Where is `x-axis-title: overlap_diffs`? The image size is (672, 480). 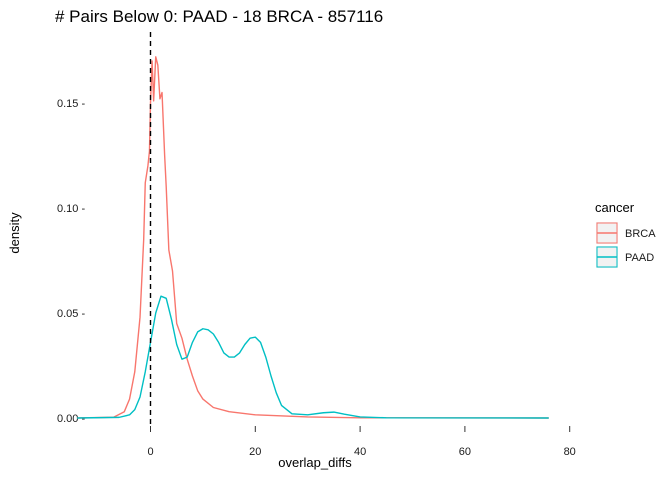 x-axis-title: overlap_diffs is located at coordinates (315, 462).